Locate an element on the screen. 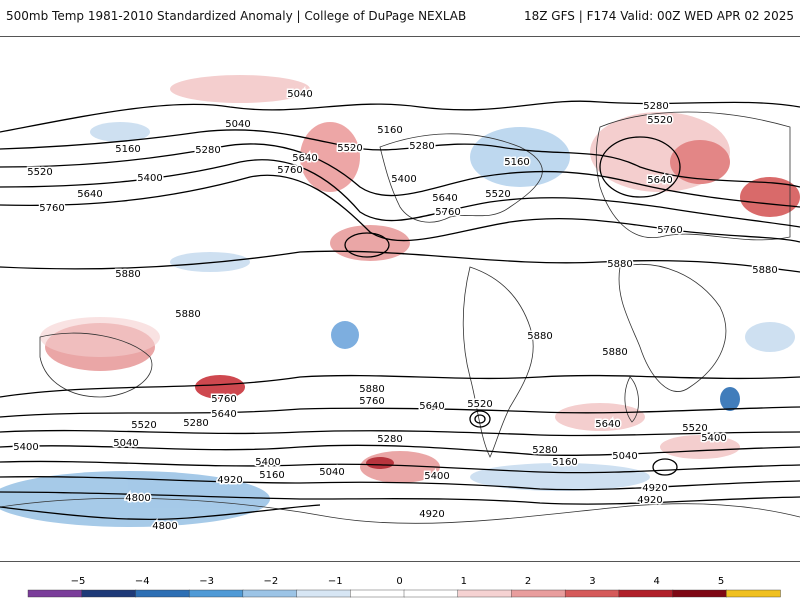 Image resolution: width=800 pixels, height=604 pixels. colorbar-tick-label: 1 is located at coordinates (464, 581).